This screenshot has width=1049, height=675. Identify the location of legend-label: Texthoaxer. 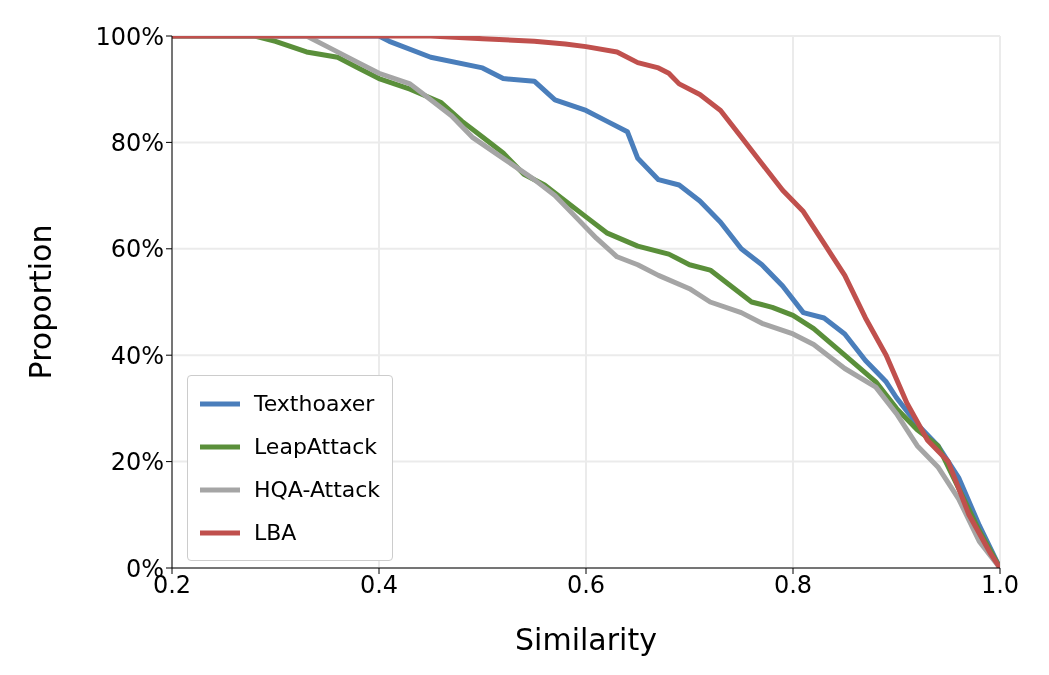
(314, 403).